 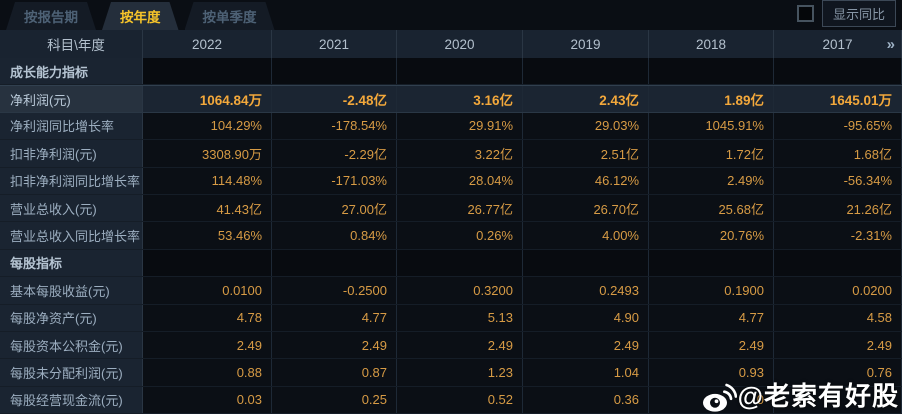 What do you see at coordinates (586, 180) in the screenshot?
I see `cell-value: 46.12%` at bounding box center [586, 180].